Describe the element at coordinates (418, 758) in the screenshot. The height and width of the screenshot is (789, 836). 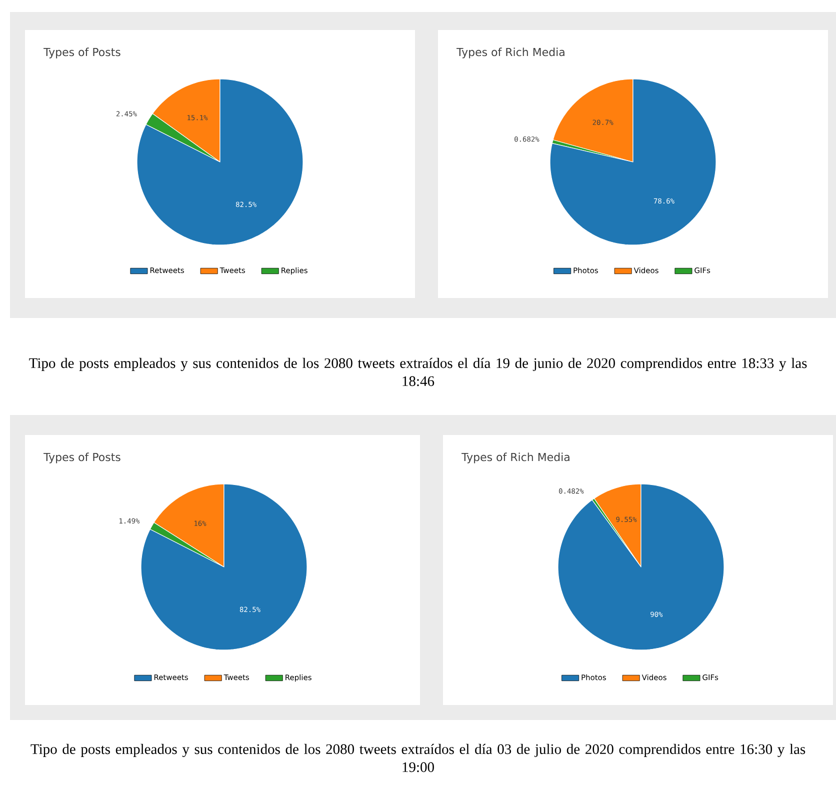
I see `text: Tipo de posts empleados y sus contenidos de los 2080 tweets extraídos el día 03 de julio de 2020 comprendidos entre 16:30 y las 19:00` at that location.